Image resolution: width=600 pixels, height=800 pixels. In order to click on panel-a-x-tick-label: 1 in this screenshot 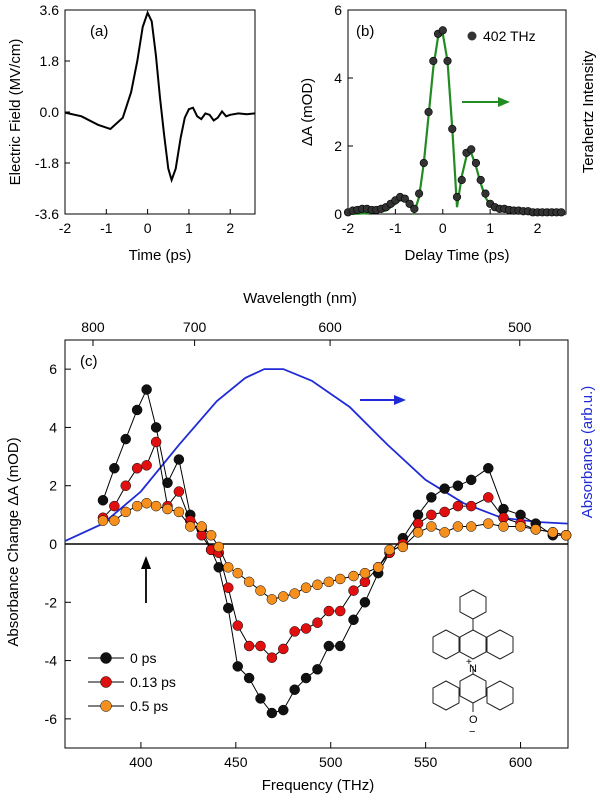, I will do `click(189, 228)`.